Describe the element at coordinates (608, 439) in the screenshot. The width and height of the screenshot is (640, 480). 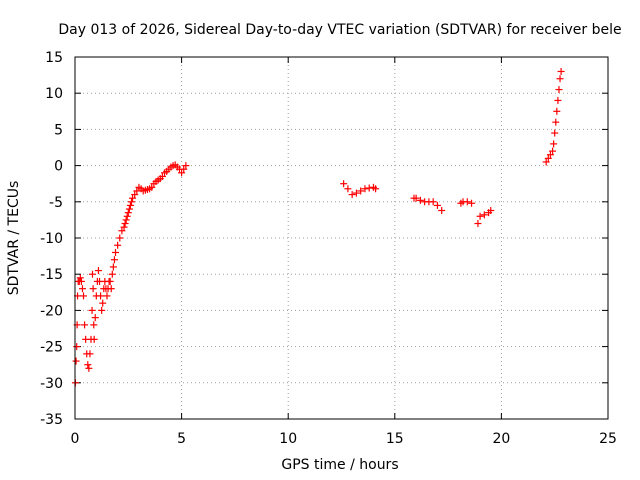
I see `x-tick-label: 25` at that location.